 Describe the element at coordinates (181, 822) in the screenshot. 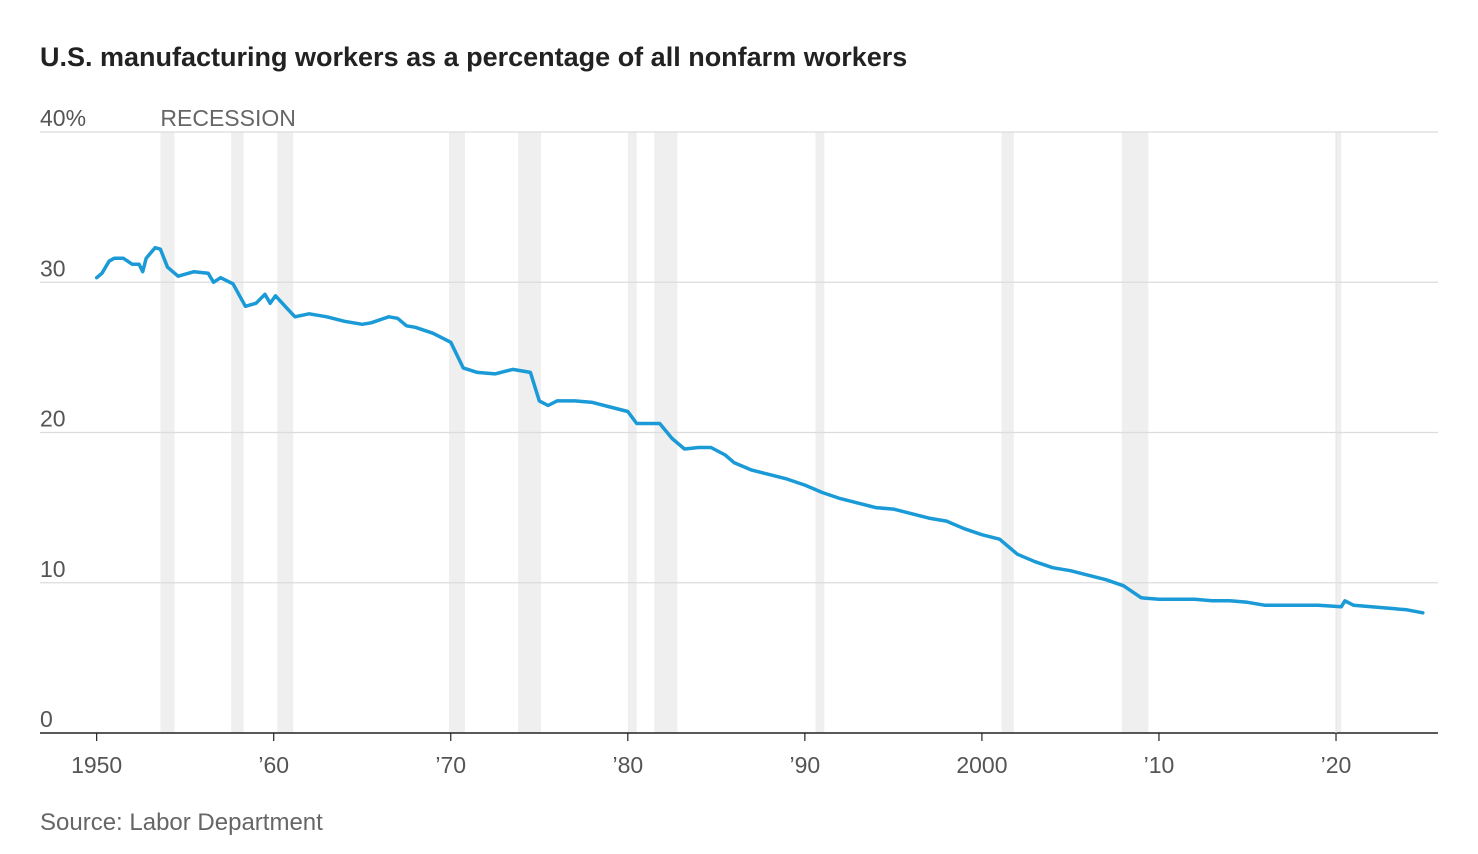

I see `source-note: Source: Labor Department` at that location.